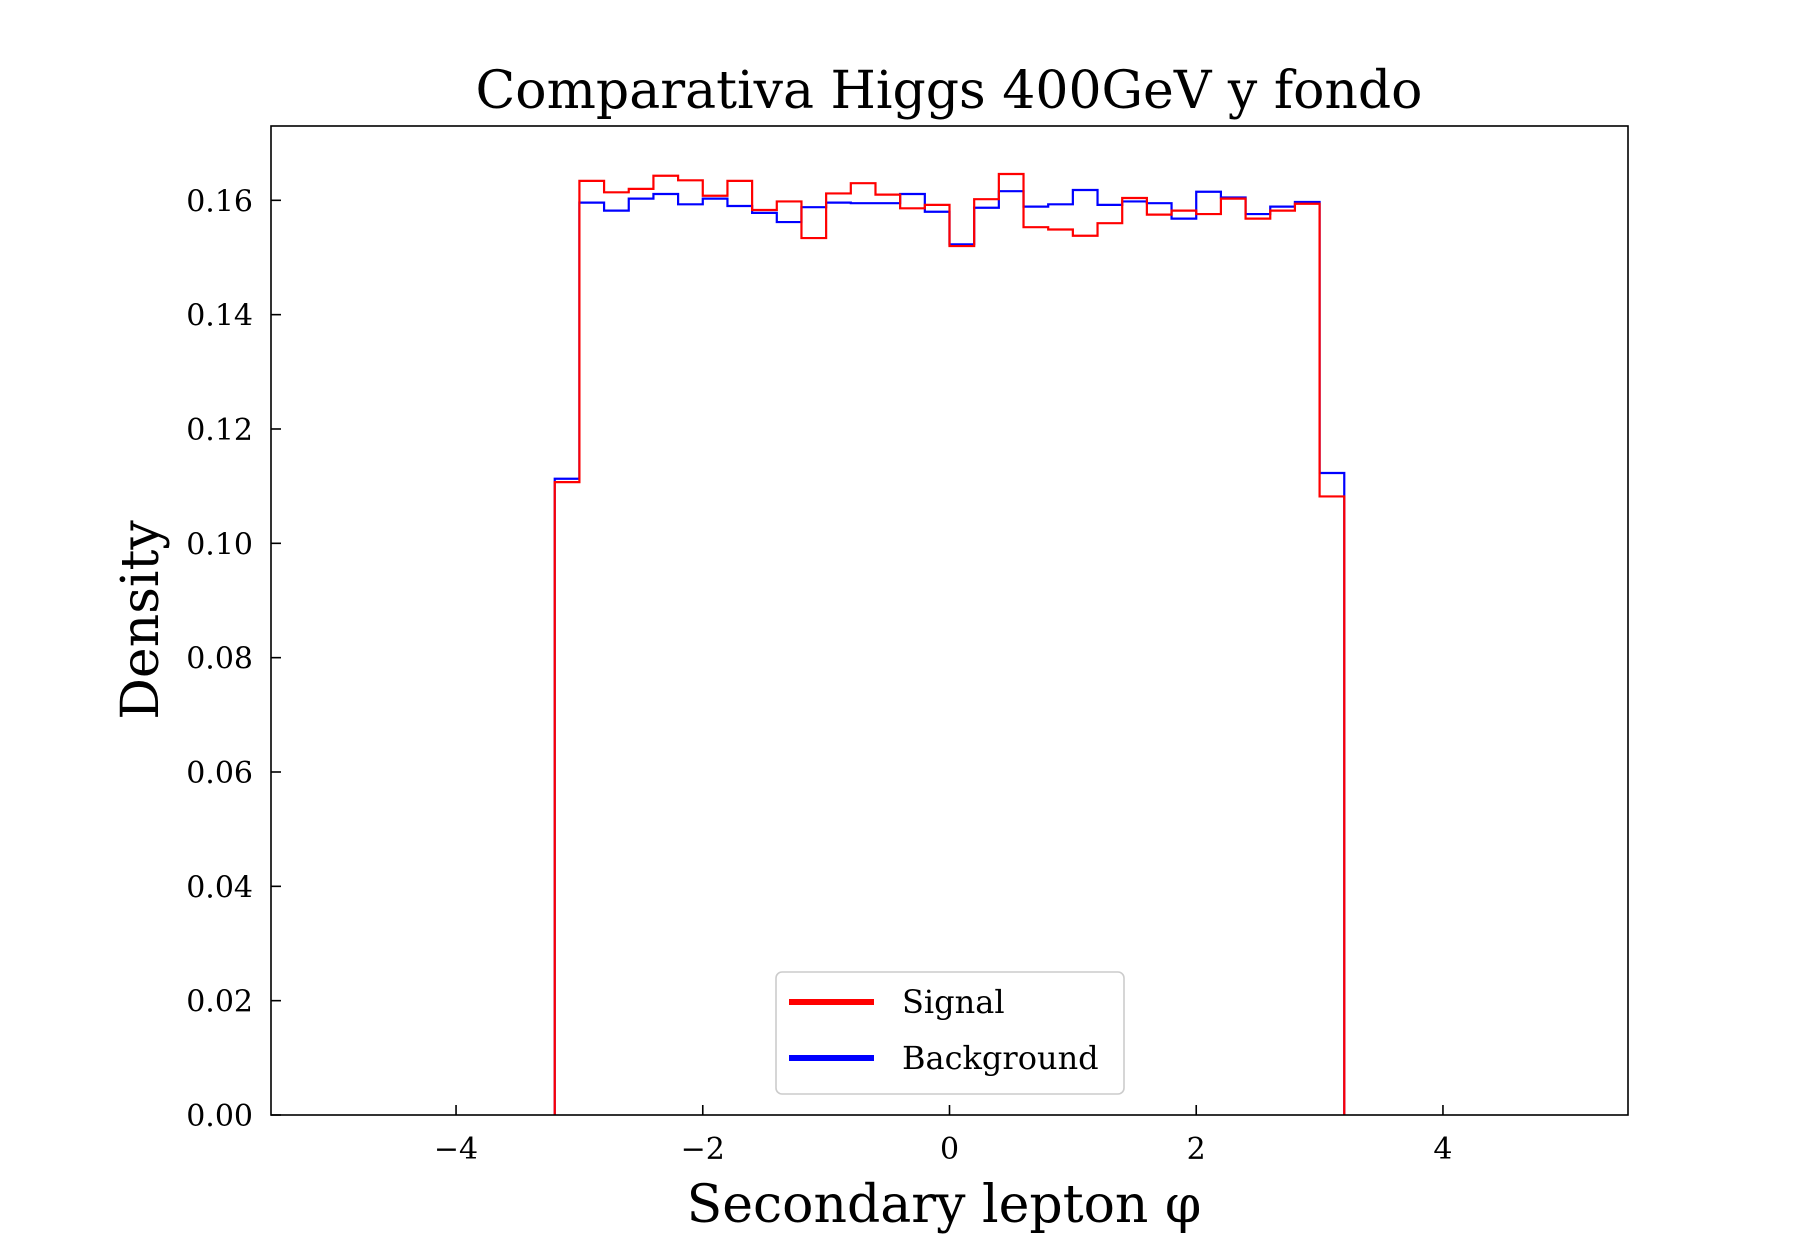 The width and height of the screenshot is (1800, 1260). What do you see at coordinates (944, 1205) in the screenshot?
I see `x-axis-label: Secondary lepton φ` at bounding box center [944, 1205].